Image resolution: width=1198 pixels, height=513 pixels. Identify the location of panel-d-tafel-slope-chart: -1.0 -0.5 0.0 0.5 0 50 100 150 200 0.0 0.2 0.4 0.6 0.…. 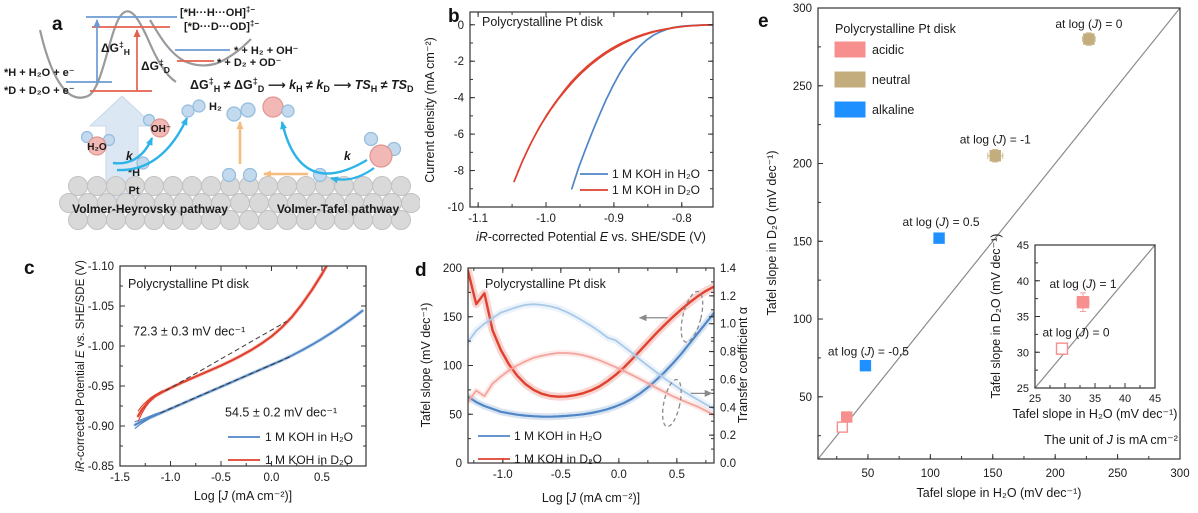
(584, 384).